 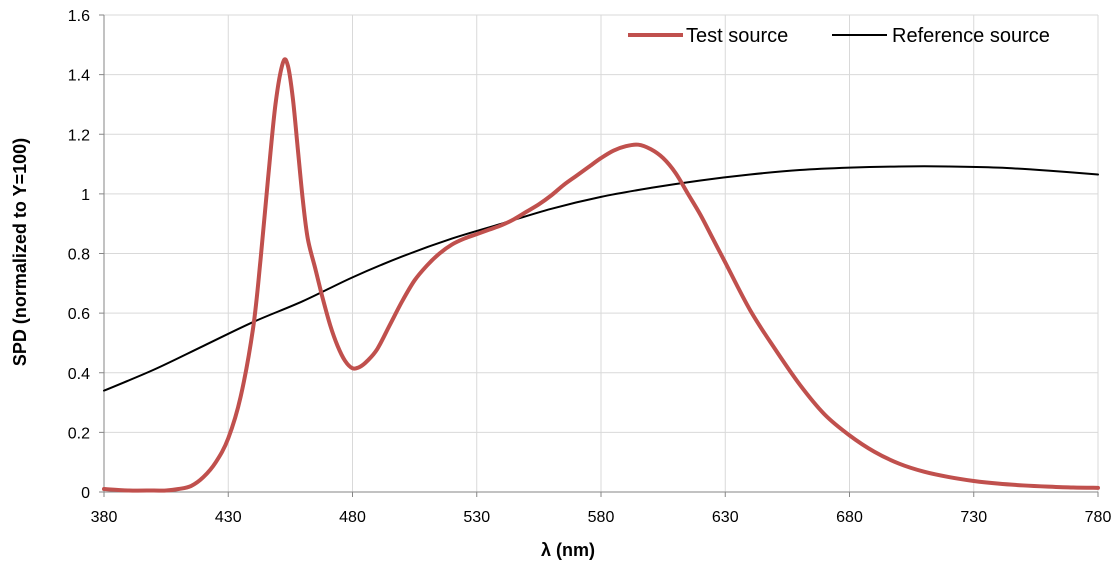 What do you see at coordinates (85, 195) in the screenshot?
I see `y-tick-label: 1` at bounding box center [85, 195].